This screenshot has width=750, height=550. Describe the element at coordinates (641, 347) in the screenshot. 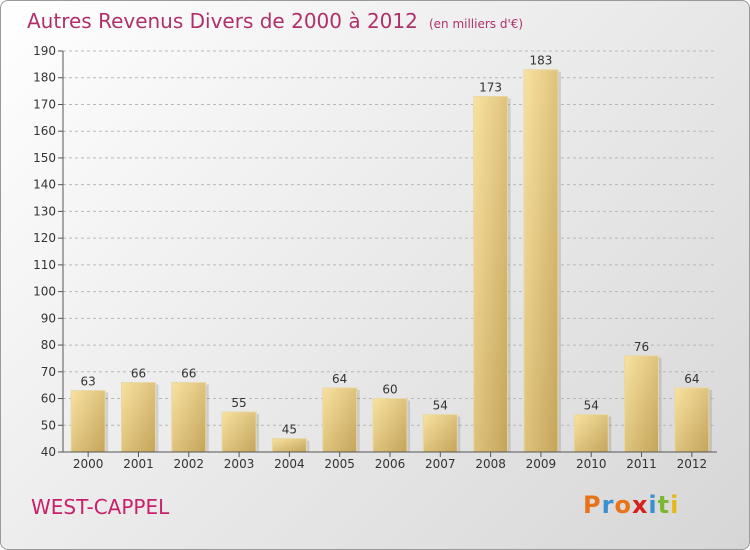

I see `bar-value-label: 76` at that location.